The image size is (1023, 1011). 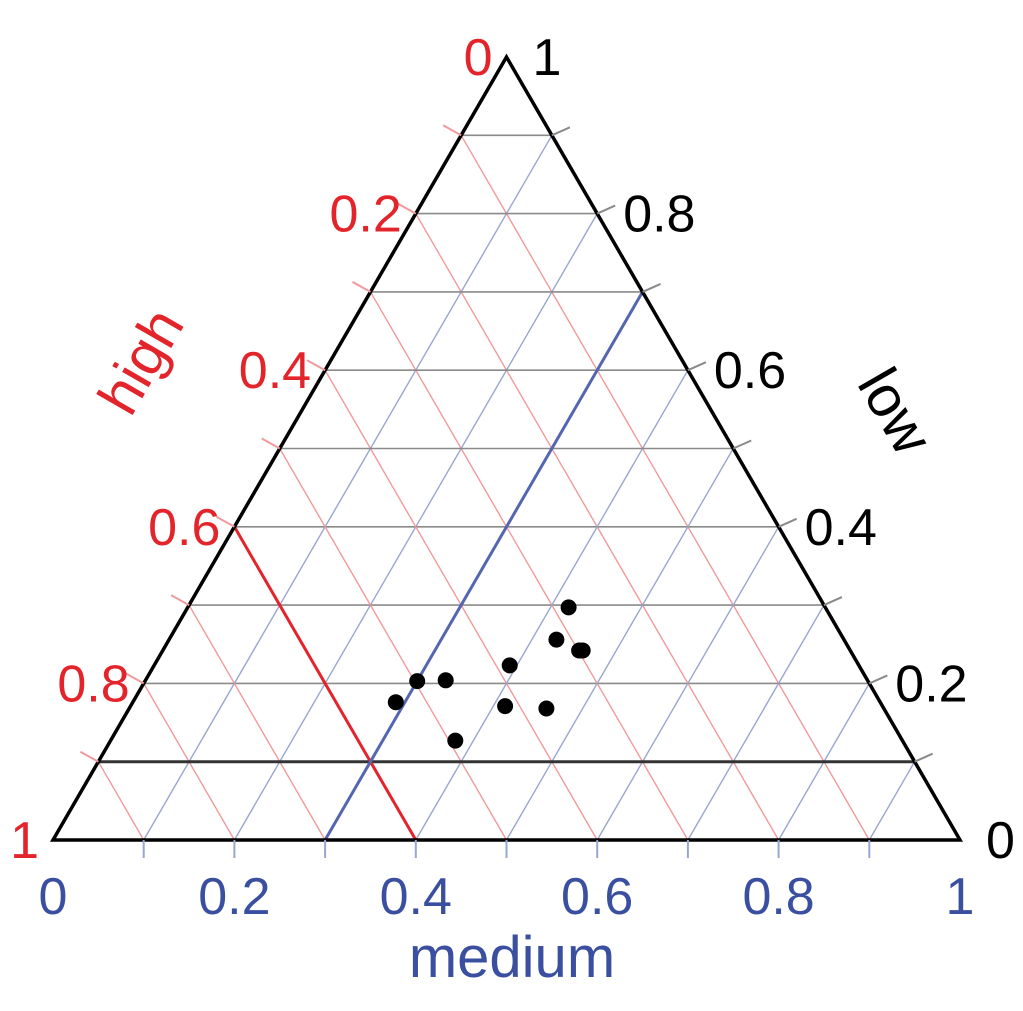 I want to click on medium-tick-label: 0.8, so click(x=778, y=897).